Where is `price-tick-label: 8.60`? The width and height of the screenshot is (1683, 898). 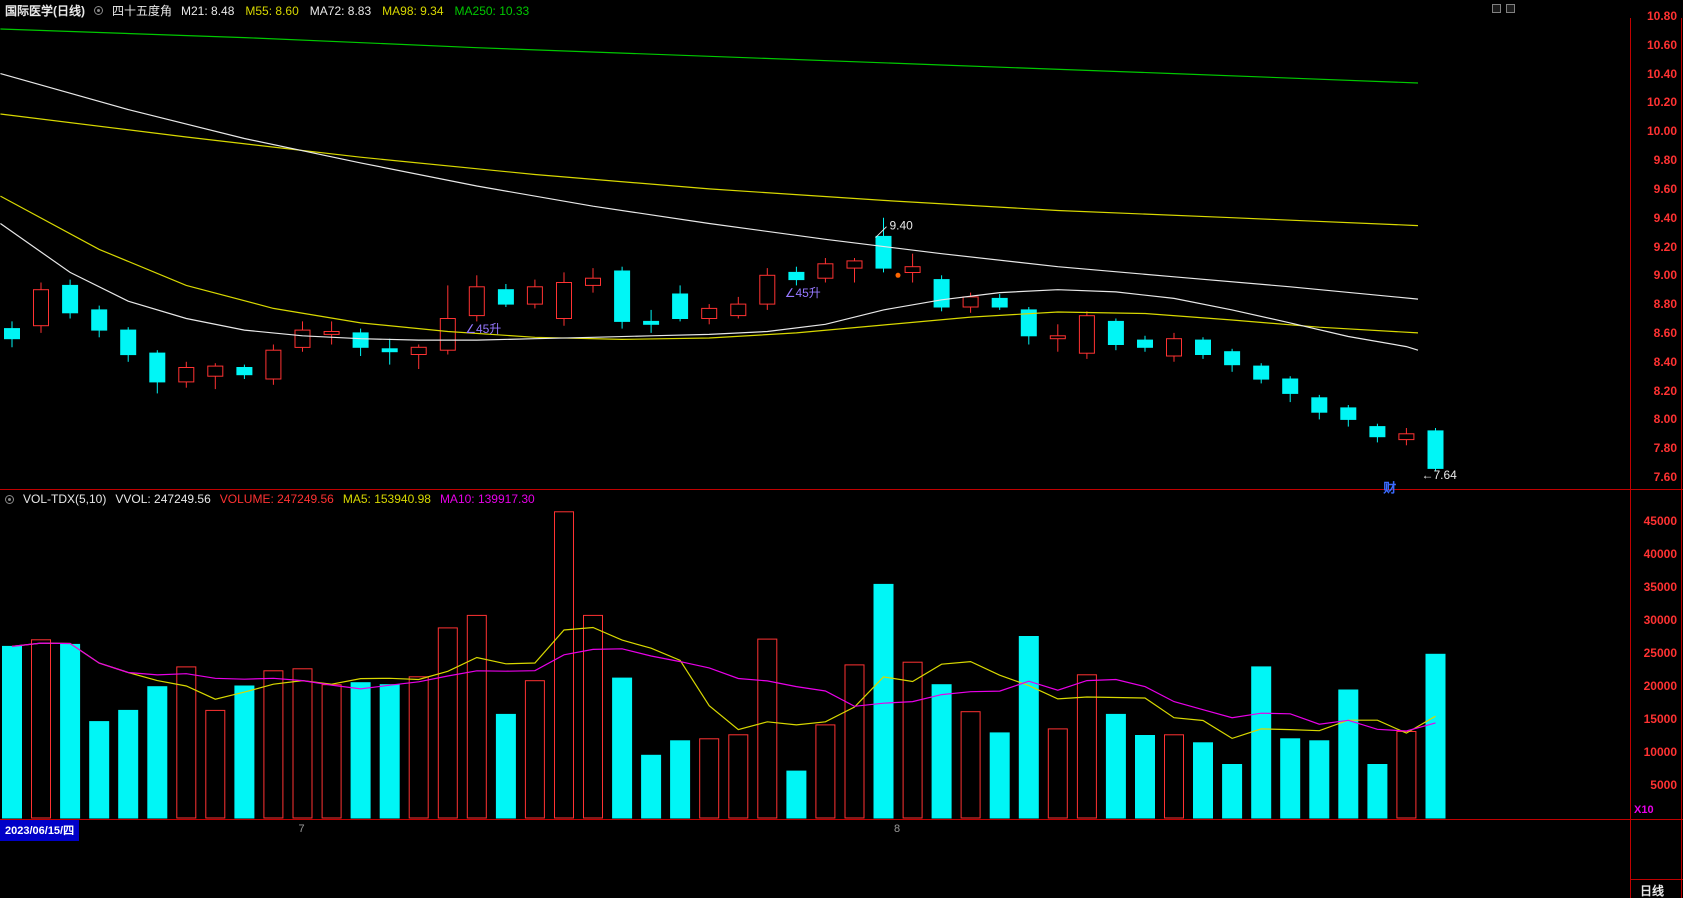 price-tick-label: 8.60 is located at coordinates (1665, 332).